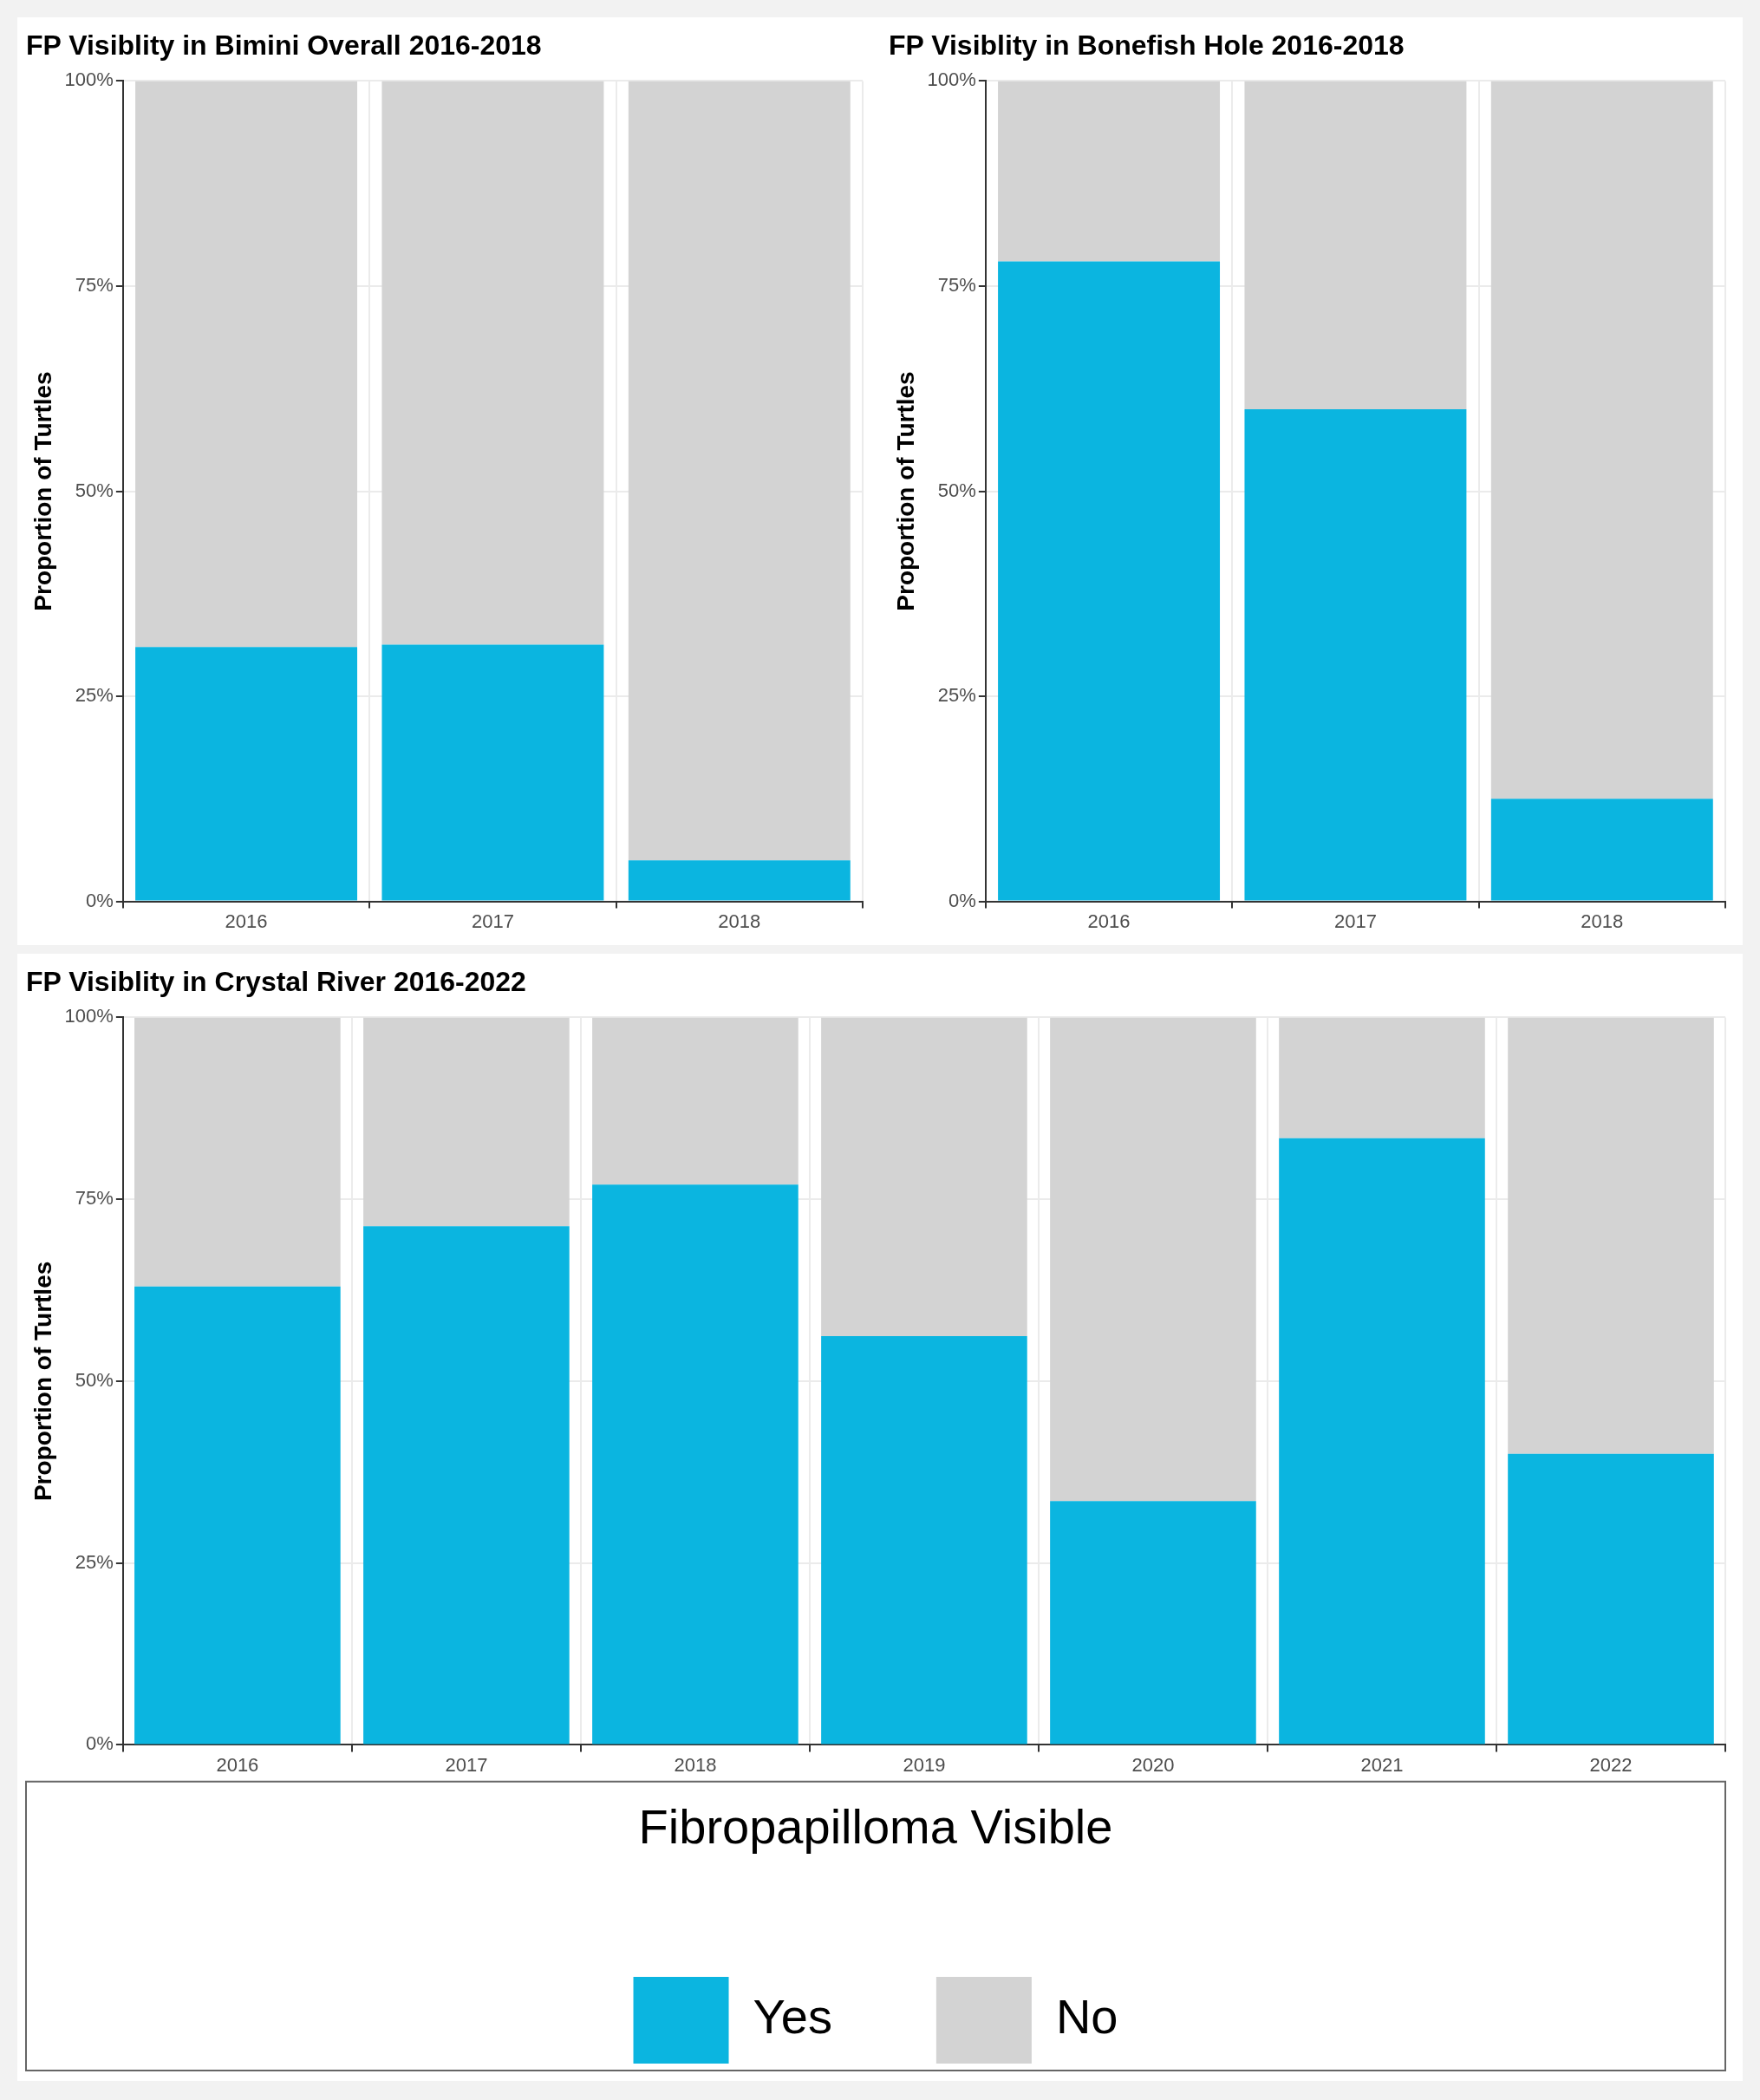 This screenshot has height=2100, width=1760. What do you see at coordinates (1382, 1764) in the screenshot?
I see `x-tick-label: 2021` at bounding box center [1382, 1764].